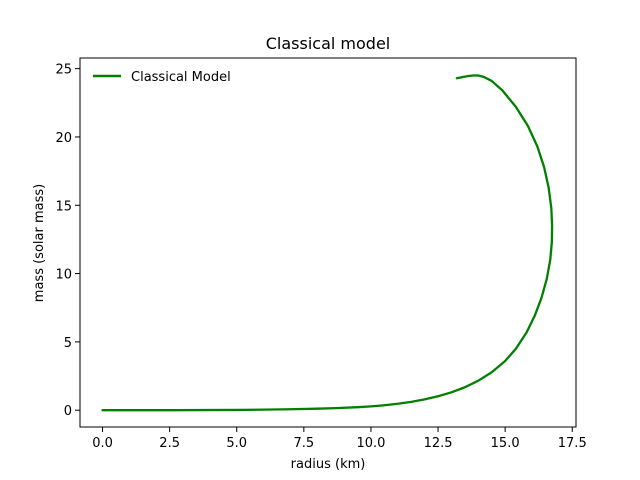 Image resolution: width=640 pixels, height=480 pixels. Describe the element at coordinates (63, 70) in the screenshot. I see `y-tick-label: 25` at that location.